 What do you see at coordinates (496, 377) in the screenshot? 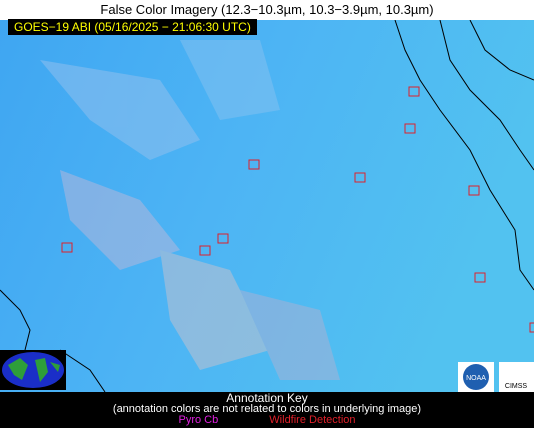
I see `logos: NOAA CIMSS` at bounding box center [496, 377].